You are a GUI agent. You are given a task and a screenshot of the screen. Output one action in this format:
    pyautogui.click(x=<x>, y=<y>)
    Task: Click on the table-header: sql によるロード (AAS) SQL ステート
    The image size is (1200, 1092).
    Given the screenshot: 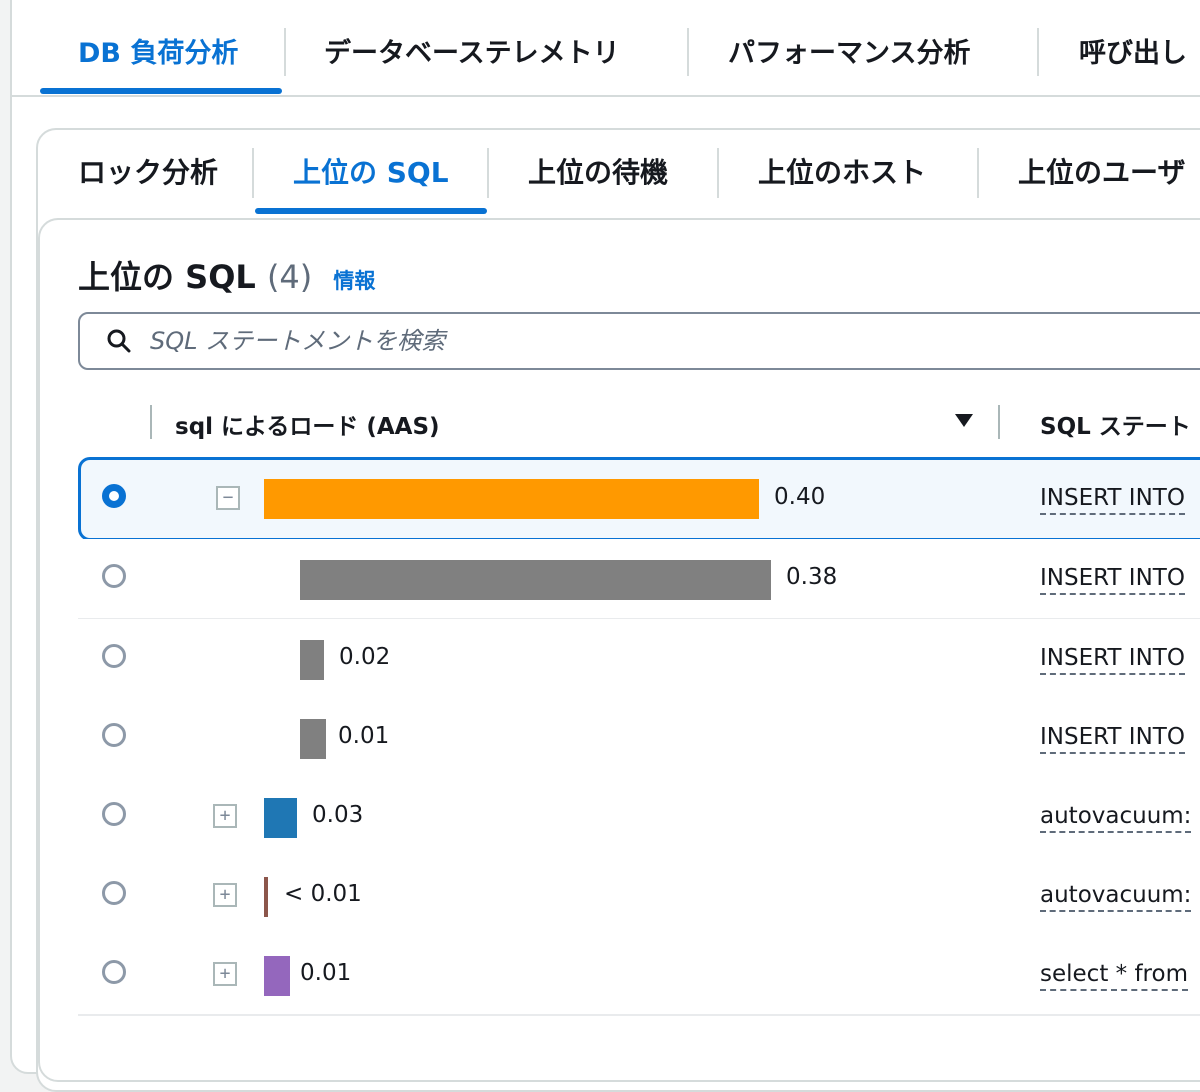 What is the action you would take?
    pyautogui.click(x=639, y=422)
    